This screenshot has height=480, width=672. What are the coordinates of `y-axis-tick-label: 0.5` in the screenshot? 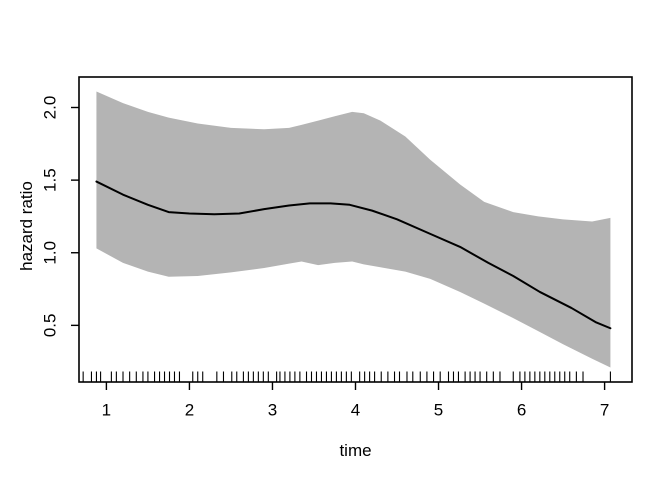 It's located at (49, 326).